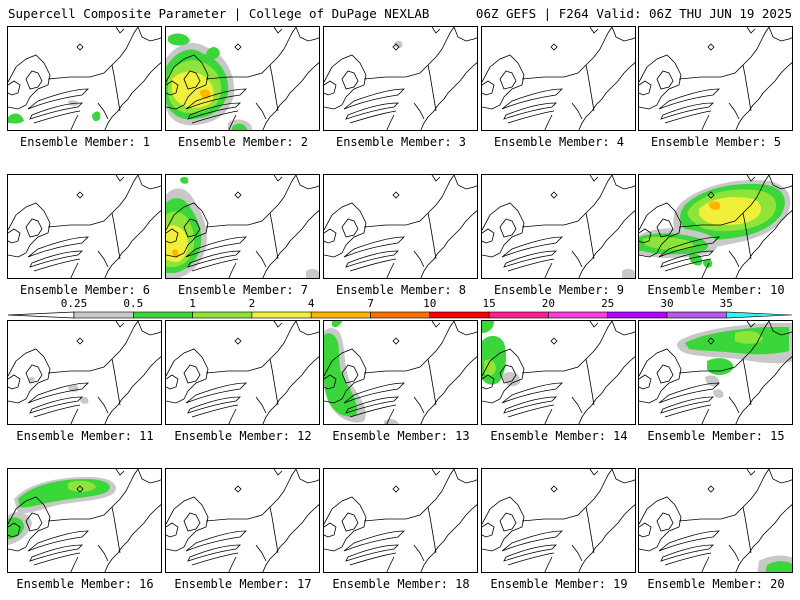 This screenshot has height=600, width=800. Describe the element at coordinates (548, 303) in the screenshot. I see `colorbar-label-8: 20` at that location.